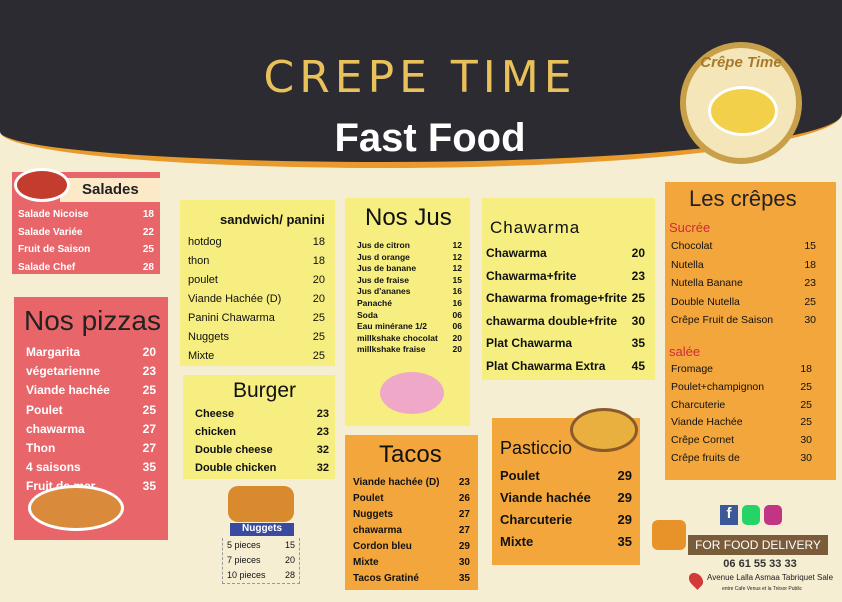 The height and width of the screenshot is (602, 842). Describe the element at coordinates (86, 268) in the screenshot. I see `salade-item: Salade Chef 28` at that location.